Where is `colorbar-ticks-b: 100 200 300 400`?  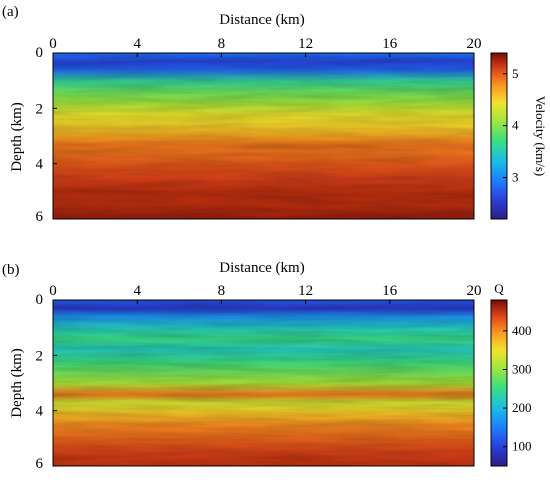
colorbar-ticks-b: 100 200 300 400 is located at coordinates (517, 388).